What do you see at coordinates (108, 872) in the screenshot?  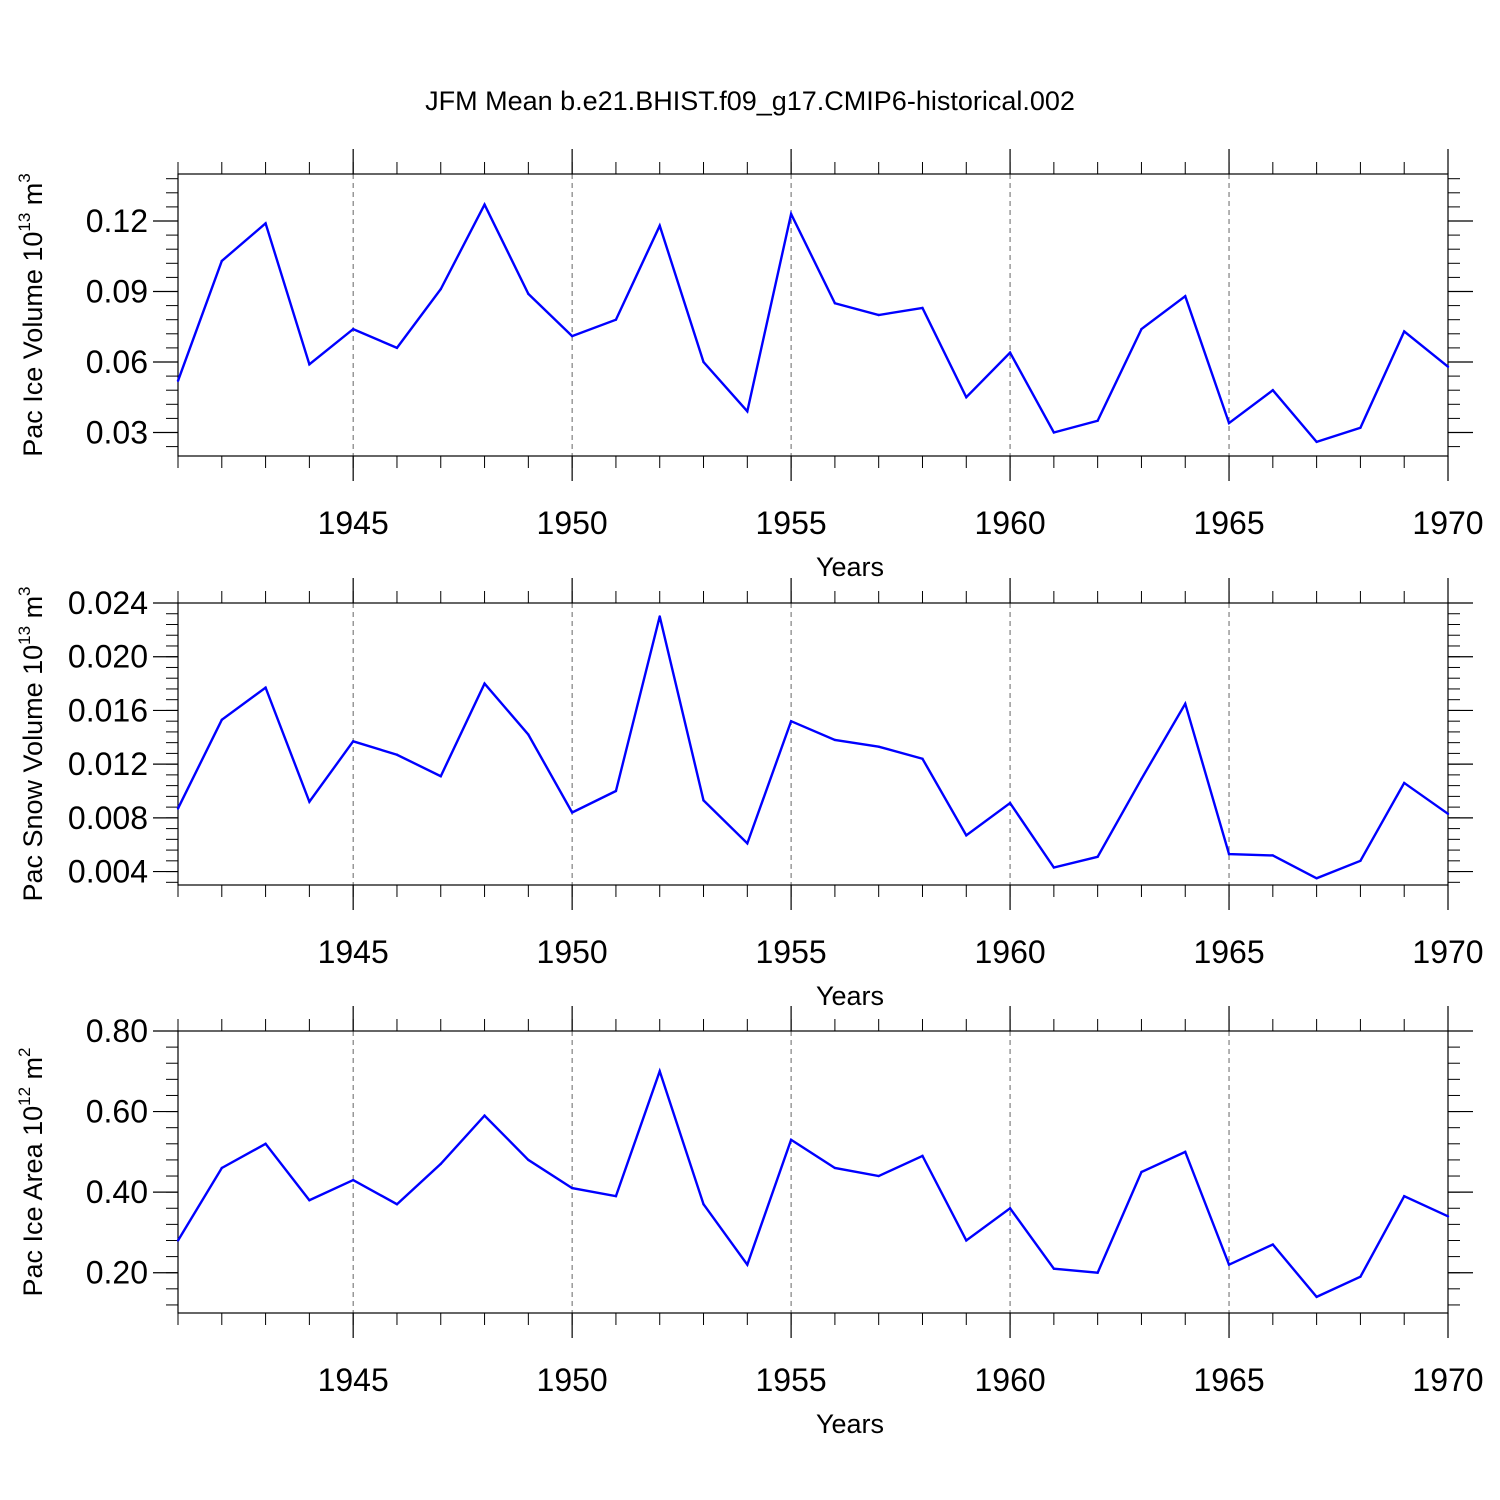 I see `y-tick-label: 0.004` at bounding box center [108, 872].